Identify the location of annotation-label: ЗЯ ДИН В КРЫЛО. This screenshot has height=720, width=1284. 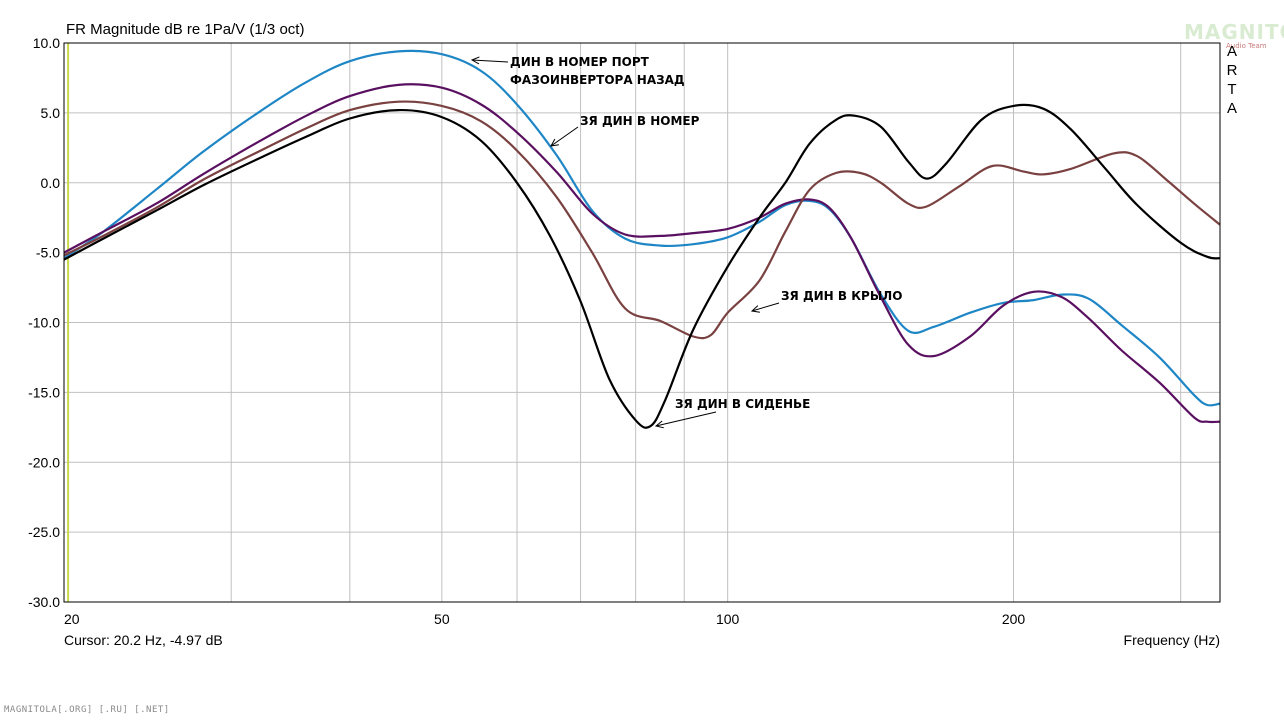
(841, 296).